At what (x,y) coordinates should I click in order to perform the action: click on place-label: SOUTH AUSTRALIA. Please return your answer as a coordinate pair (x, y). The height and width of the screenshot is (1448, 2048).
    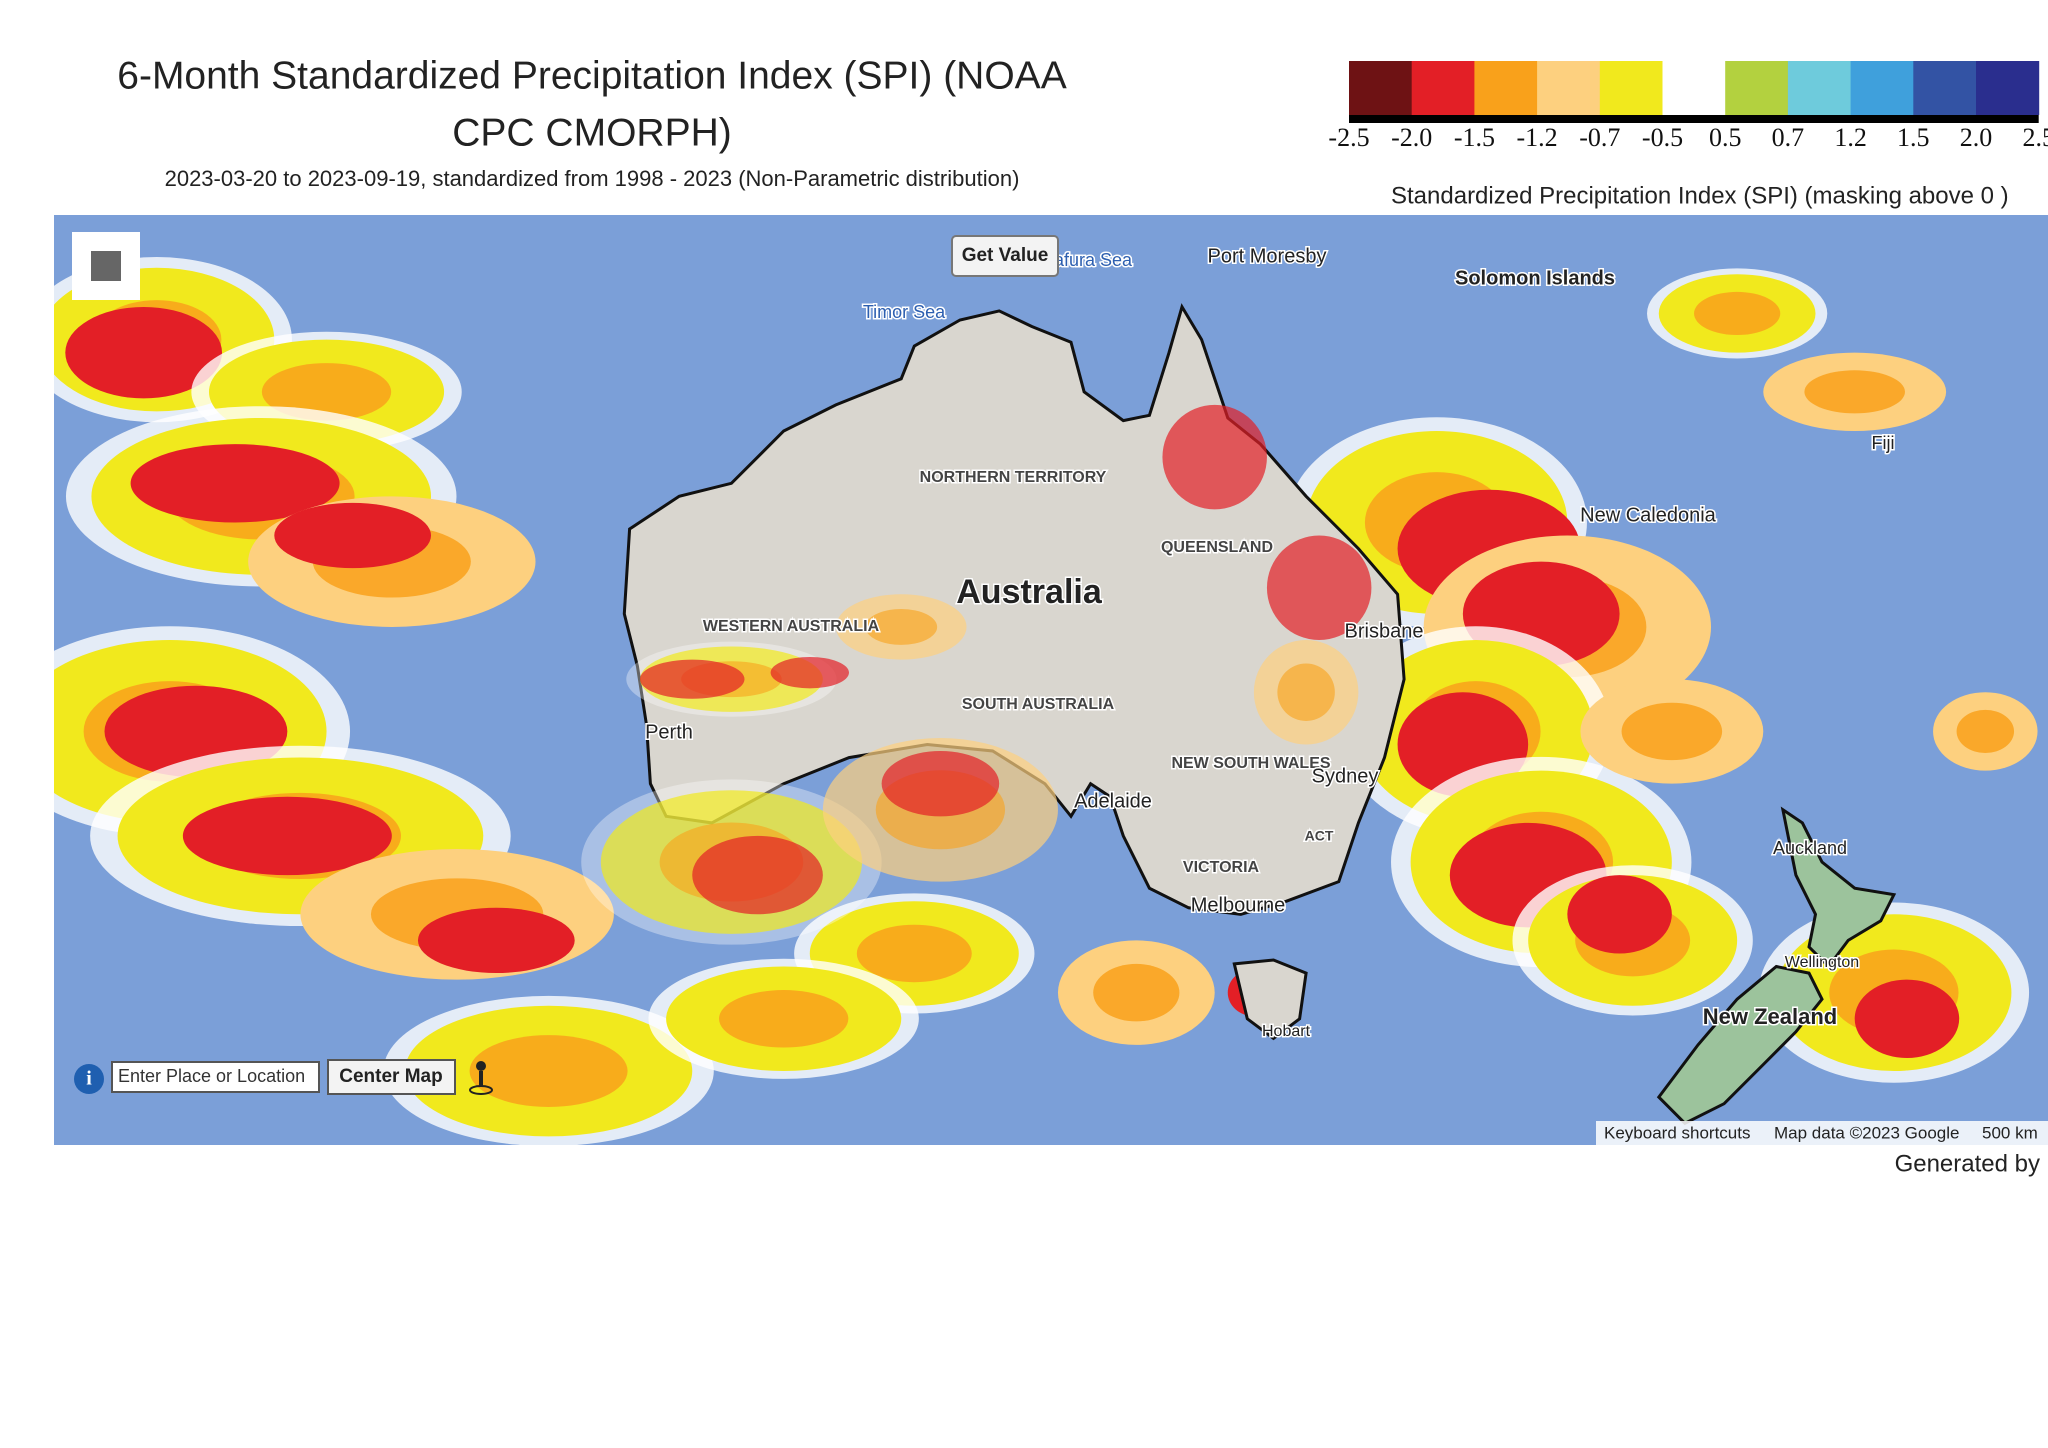
    Looking at the image, I should click on (1038, 704).